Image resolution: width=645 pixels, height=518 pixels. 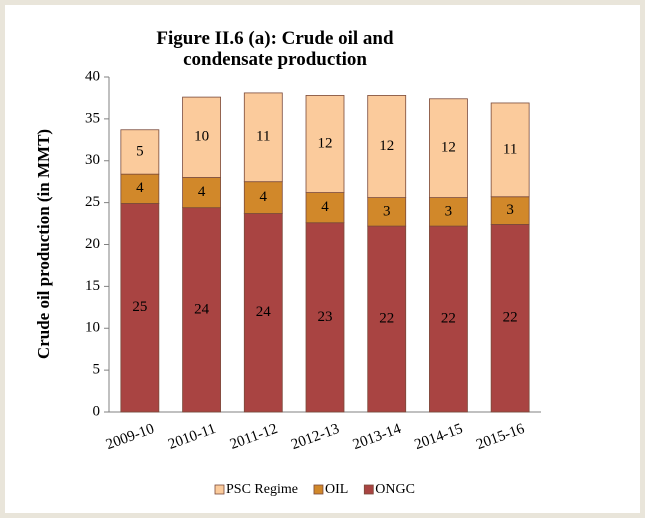 I want to click on y-tick-label: 0, so click(x=97, y=411).